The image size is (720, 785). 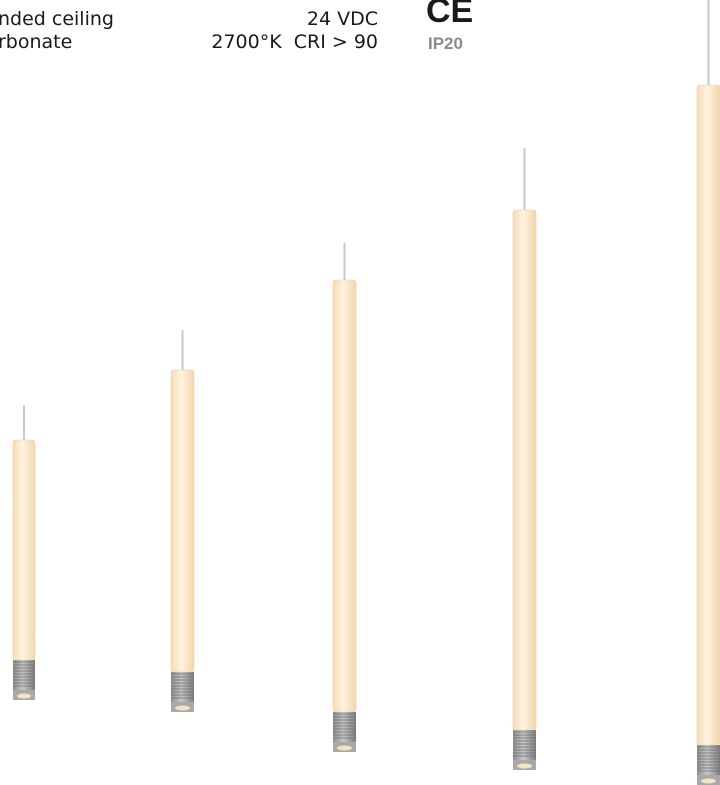 What do you see at coordinates (294, 42) in the screenshot?
I see `light-text: 2700°K CRI > 90` at bounding box center [294, 42].